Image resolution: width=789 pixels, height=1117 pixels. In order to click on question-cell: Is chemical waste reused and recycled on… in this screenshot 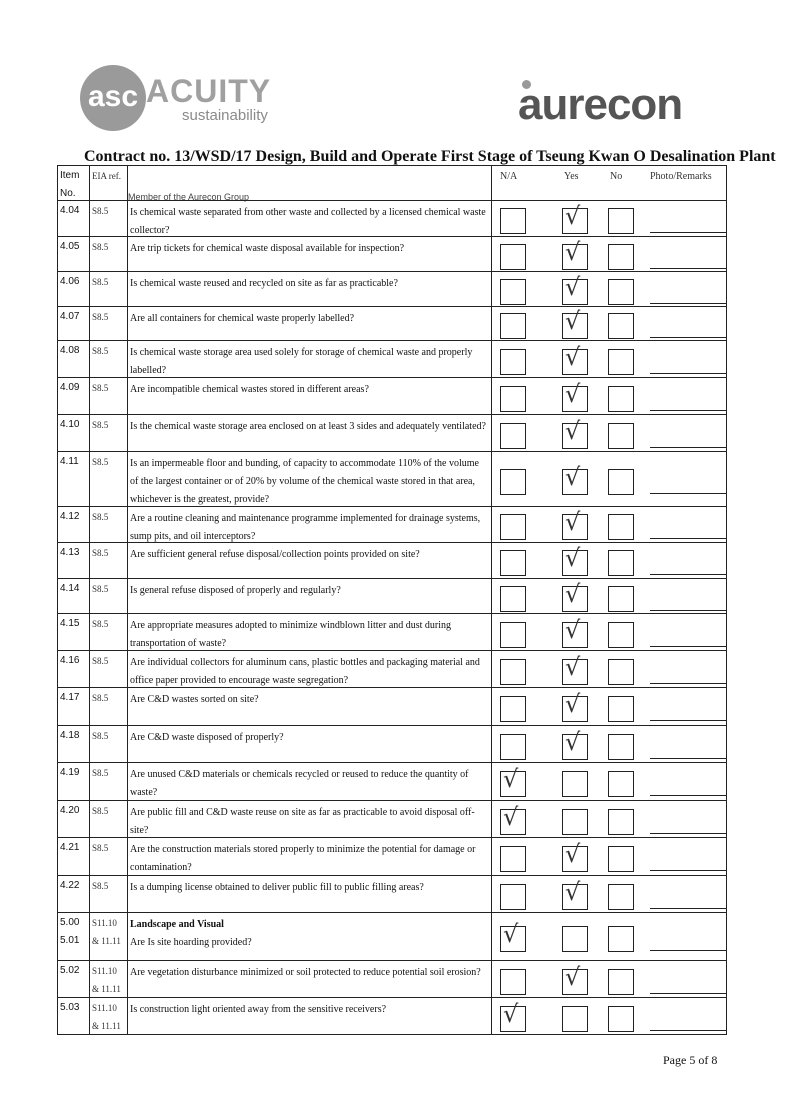, I will do `click(310, 289)`.